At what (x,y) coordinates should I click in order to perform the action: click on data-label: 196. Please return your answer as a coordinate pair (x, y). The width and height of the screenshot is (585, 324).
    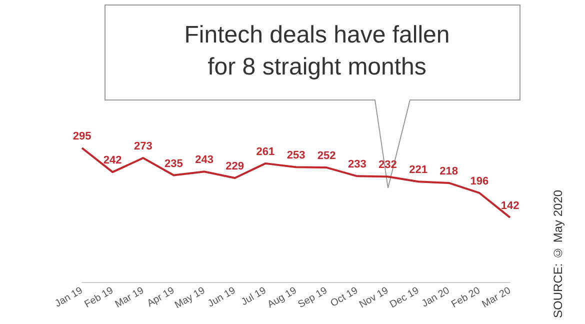
    Looking at the image, I should click on (479, 181).